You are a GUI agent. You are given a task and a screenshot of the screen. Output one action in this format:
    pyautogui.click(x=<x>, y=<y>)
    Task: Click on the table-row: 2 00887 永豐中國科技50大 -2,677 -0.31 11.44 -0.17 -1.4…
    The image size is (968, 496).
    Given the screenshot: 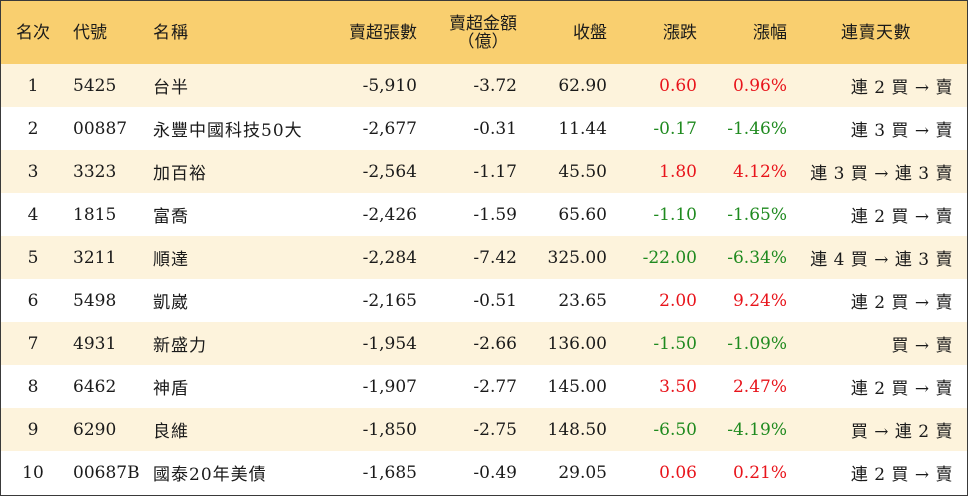 What is the action you would take?
    pyautogui.click(x=484, y=128)
    